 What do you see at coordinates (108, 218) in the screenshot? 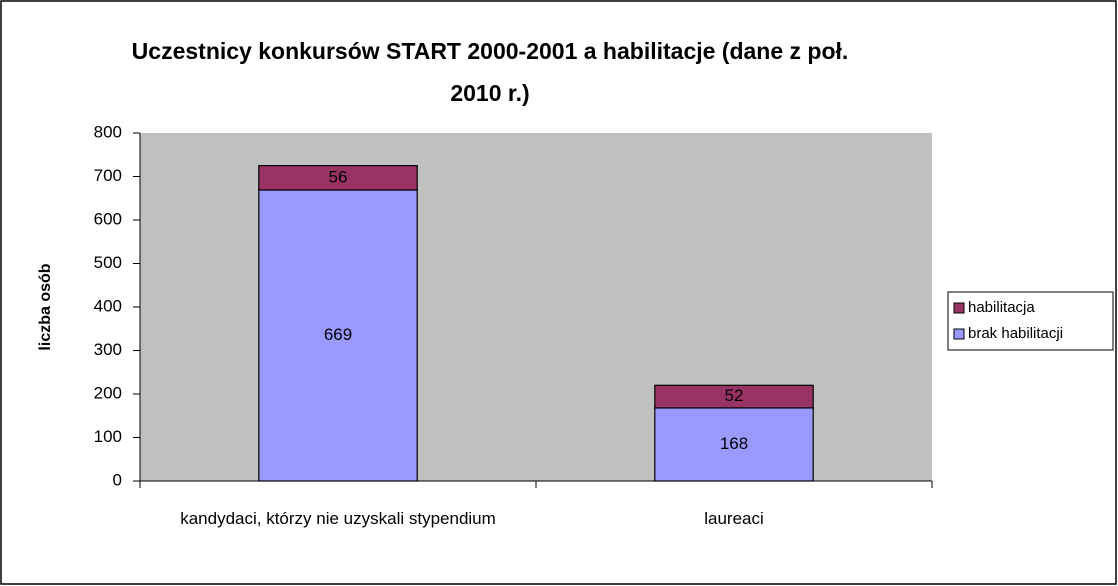
I see `y-tick-label: 600` at bounding box center [108, 218].